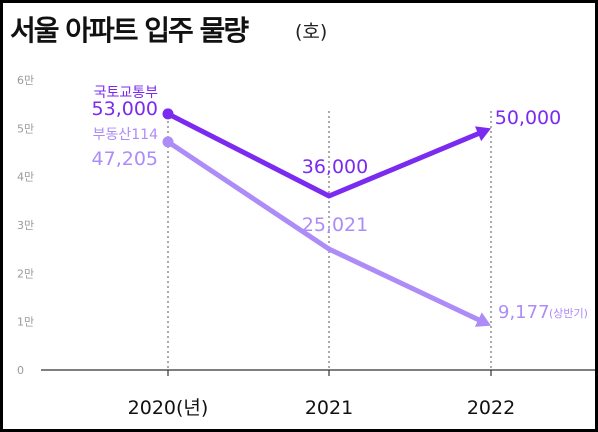 The height and width of the screenshot is (432, 598). What do you see at coordinates (168, 114) in the screenshot?
I see `data-point-1-2020` at bounding box center [168, 114].